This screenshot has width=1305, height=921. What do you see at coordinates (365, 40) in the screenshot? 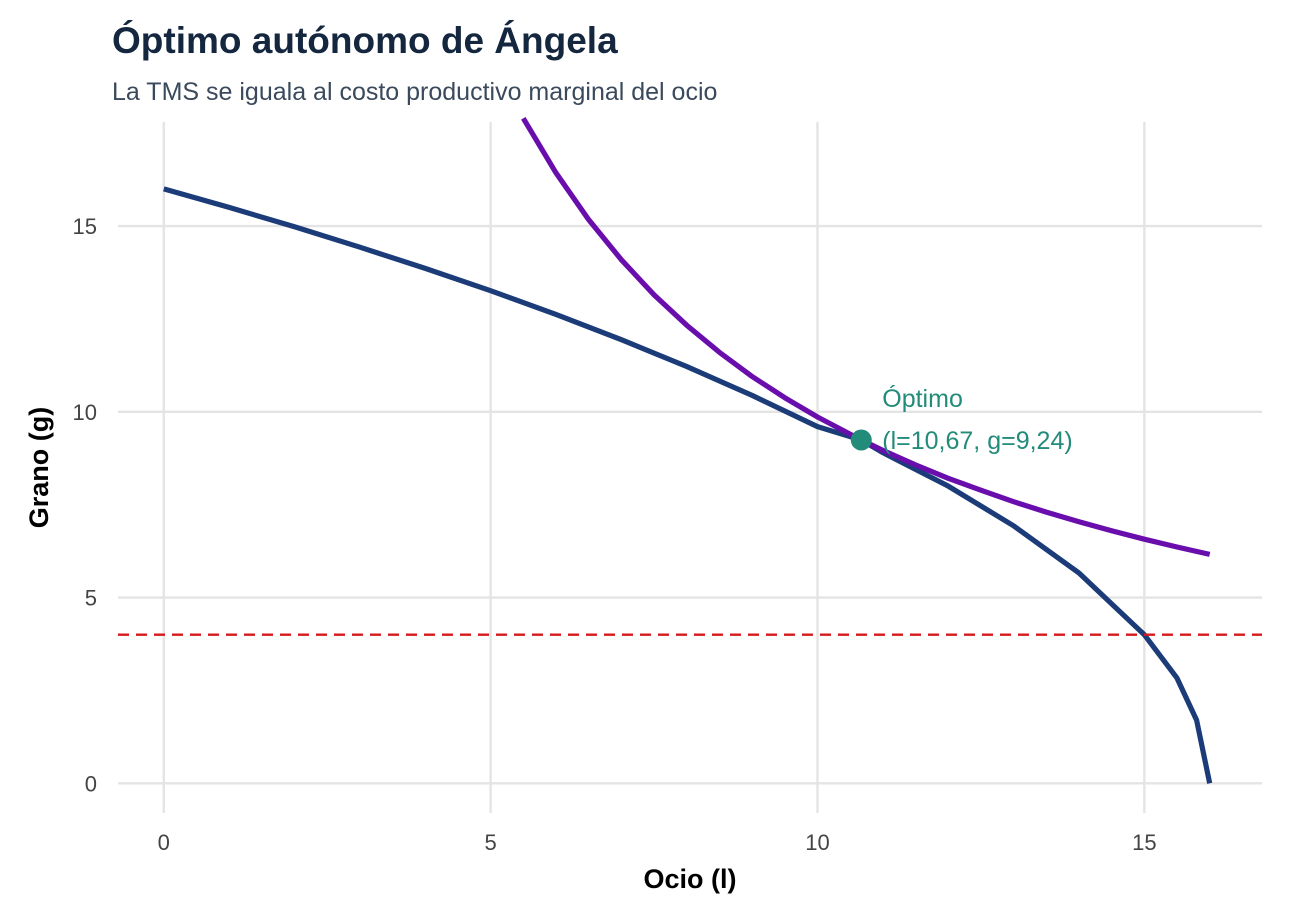
I see `chart-title: Óptimo autónomo de Ángela` at bounding box center [365, 40].